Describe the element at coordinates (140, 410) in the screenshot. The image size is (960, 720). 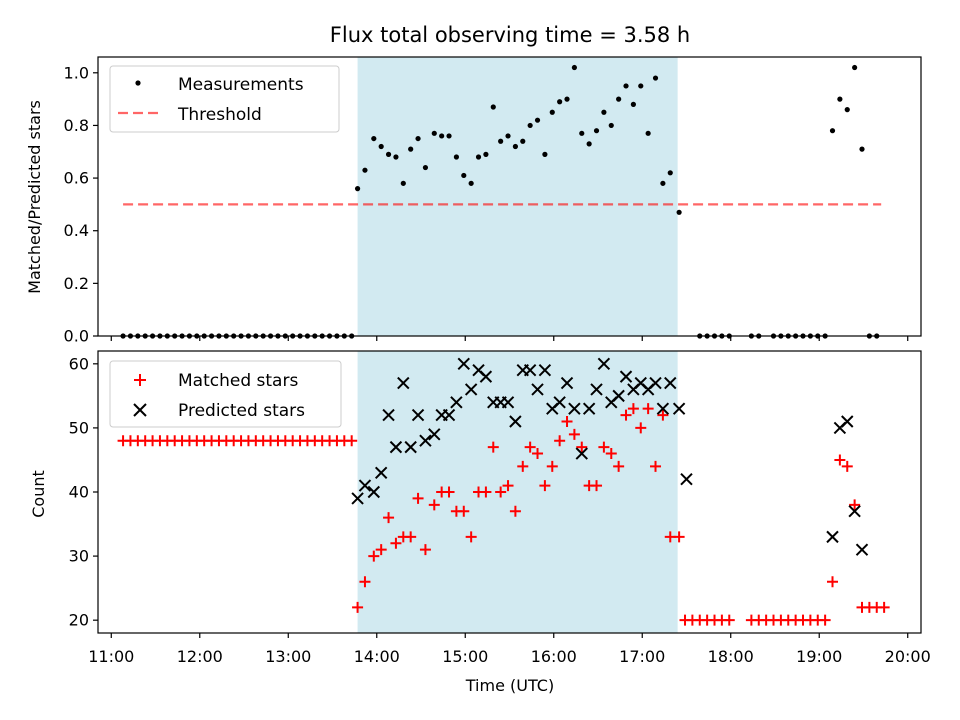
I see `legend-predicted-marker` at that location.